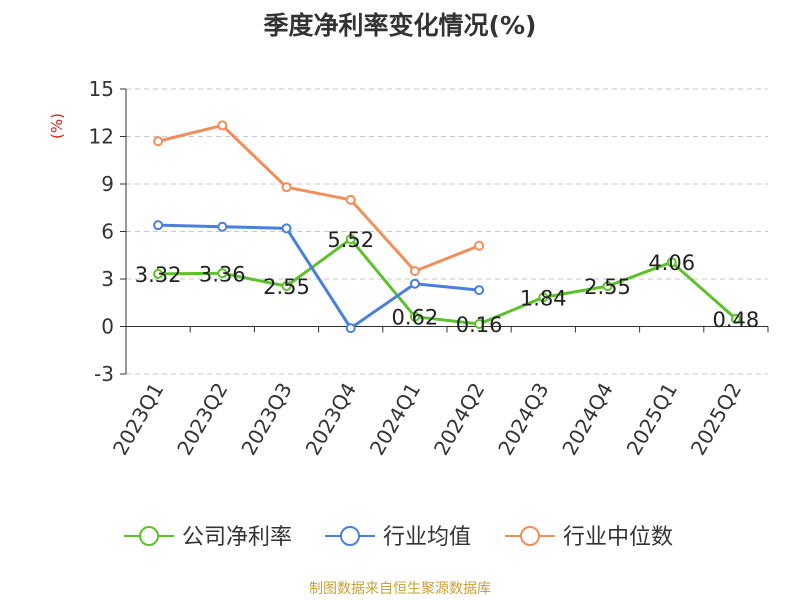 The image size is (800, 600). Describe the element at coordinates (652, 419) in the screenshot. I see `x-tick-label: 2025Q1` at that location.